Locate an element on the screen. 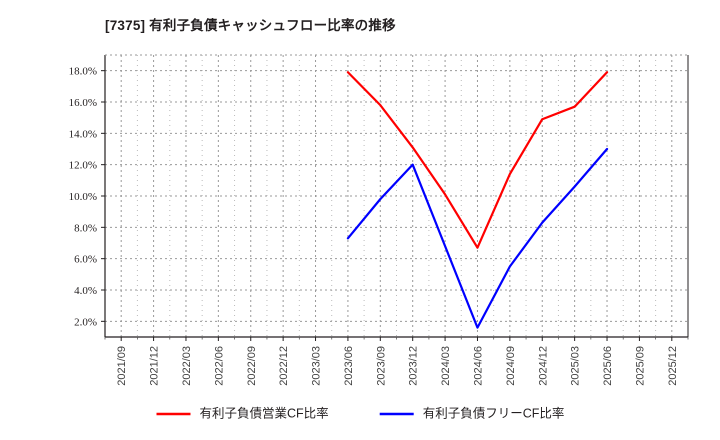  x-tick-label: 2022/09 is located at coordinates (252, 366).